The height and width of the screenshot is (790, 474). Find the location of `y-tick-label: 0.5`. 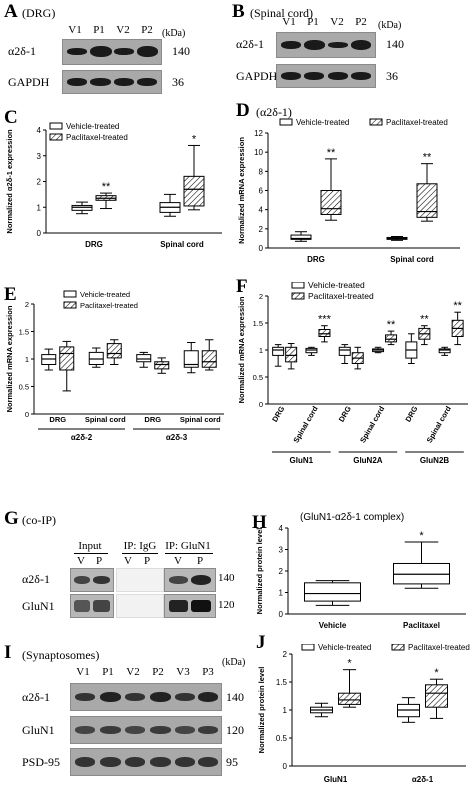

y-tick-label: 0.5 is located at coordinates (282, 738).